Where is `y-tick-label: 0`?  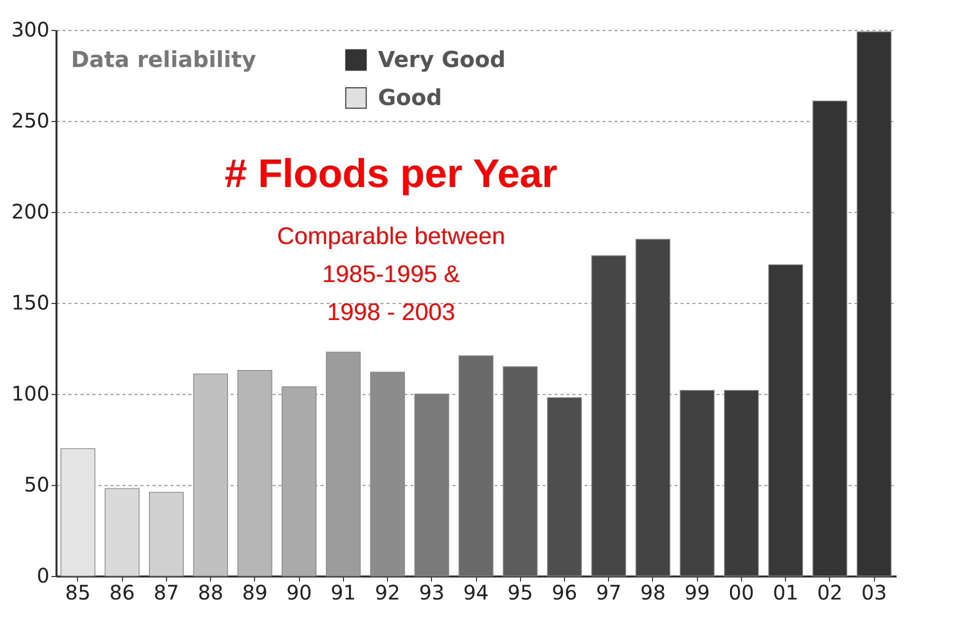
y-tick-label: 0 is located at coordinates (43, 576).